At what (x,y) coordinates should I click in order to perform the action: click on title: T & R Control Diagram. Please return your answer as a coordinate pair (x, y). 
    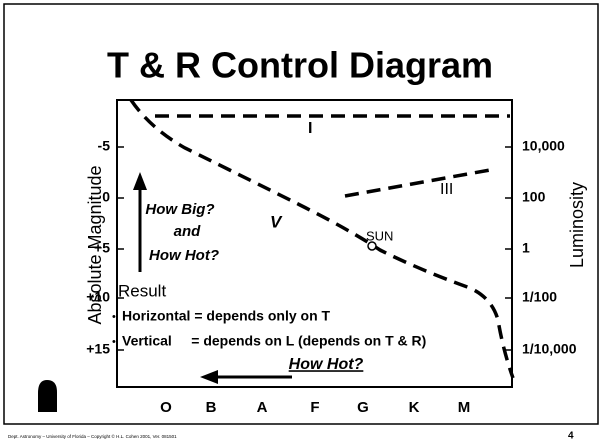
    Looking at the image, I should click on (300, 65).